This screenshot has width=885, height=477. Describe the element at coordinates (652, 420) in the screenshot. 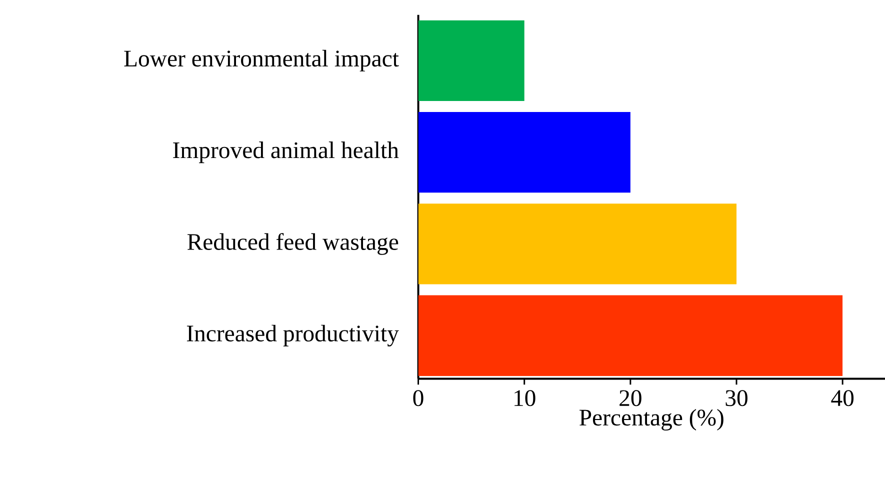

I see `x-axis-title: Percentage (%)` at that location.